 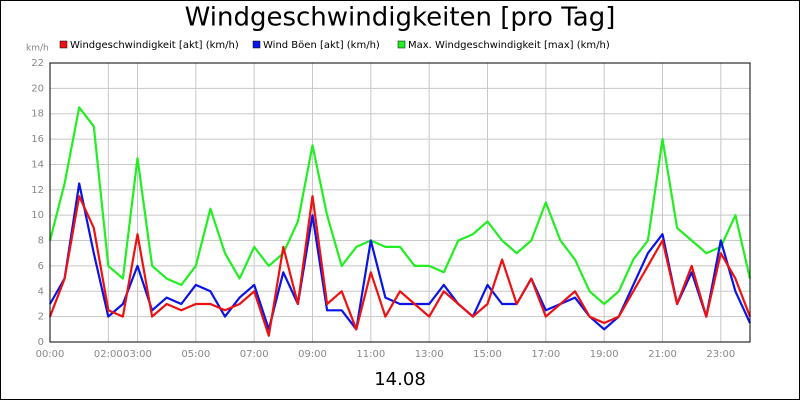 I want to click on x-tick-label: 15:00, so click(x=487, y=354).